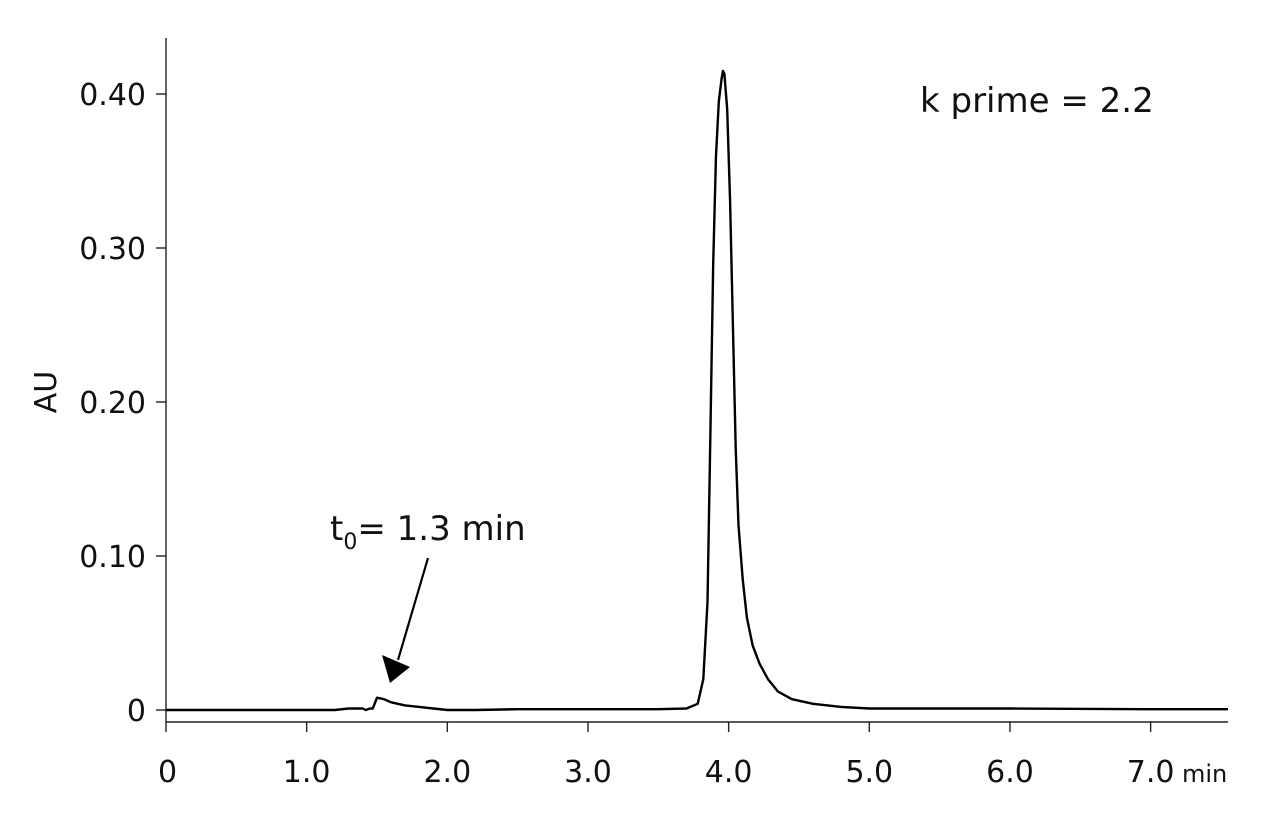 The width and height of the screenshot is (1280, 834). Describe the element at coordinates (167, 772) in the screenshot. I see `x-tick-label: 0` at that location.